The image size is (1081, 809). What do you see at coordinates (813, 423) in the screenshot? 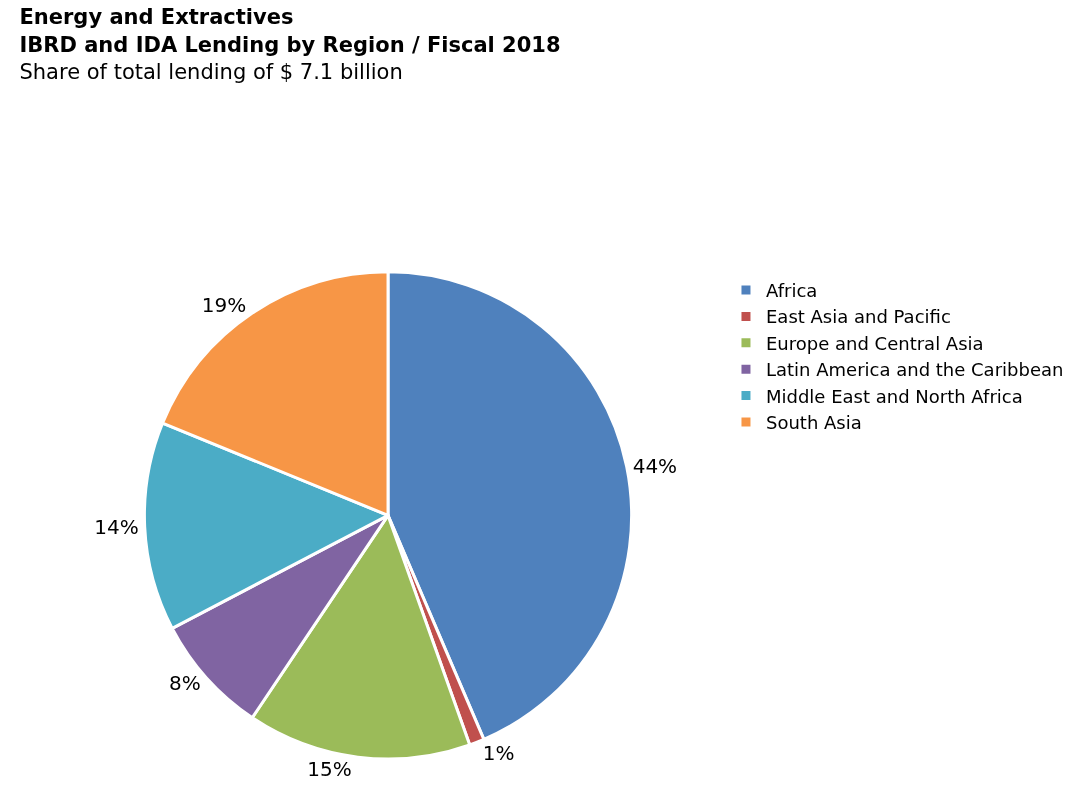
I see `legend-label: South Asia` at bounding box center [813, 423].